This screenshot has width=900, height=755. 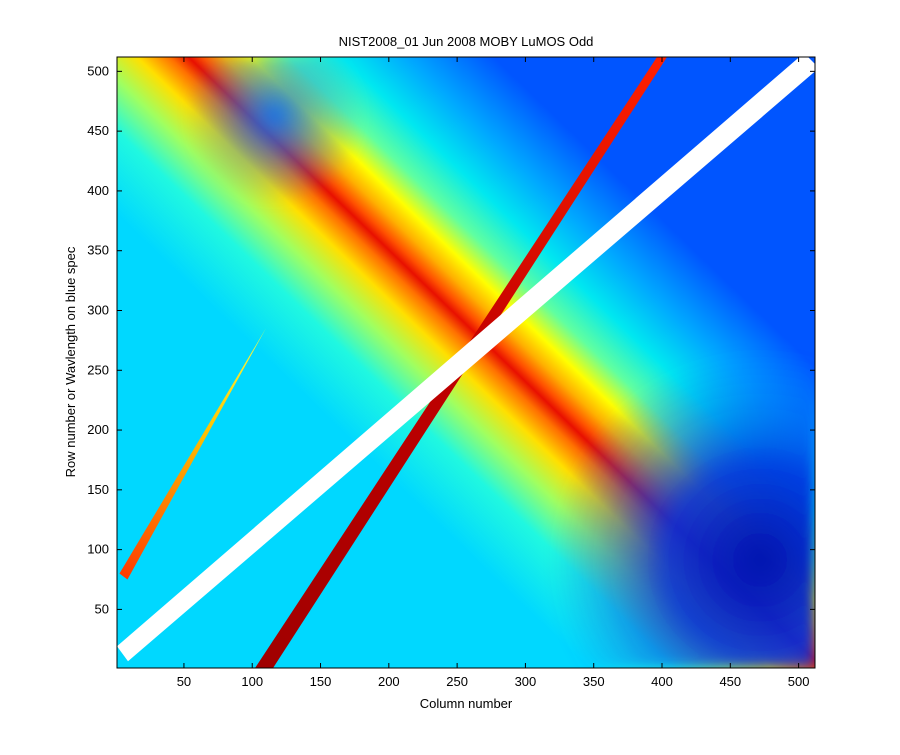 I want to click on y-tick-label: 450, so click(x=98, y=130).